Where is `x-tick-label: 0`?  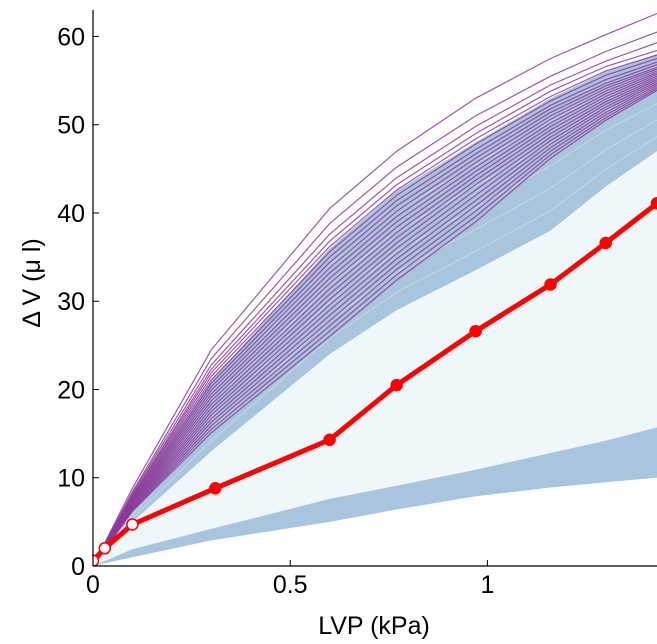
x-tick-label: 0 is located at coordinates (93, 585).